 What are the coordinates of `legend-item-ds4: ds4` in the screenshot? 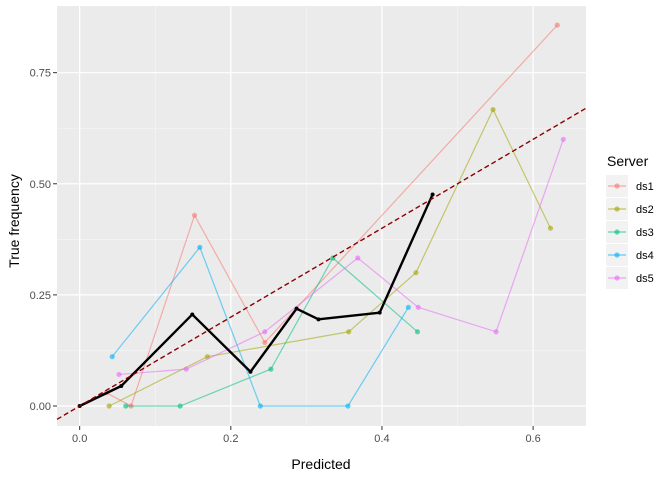 It's located at (630, 255).